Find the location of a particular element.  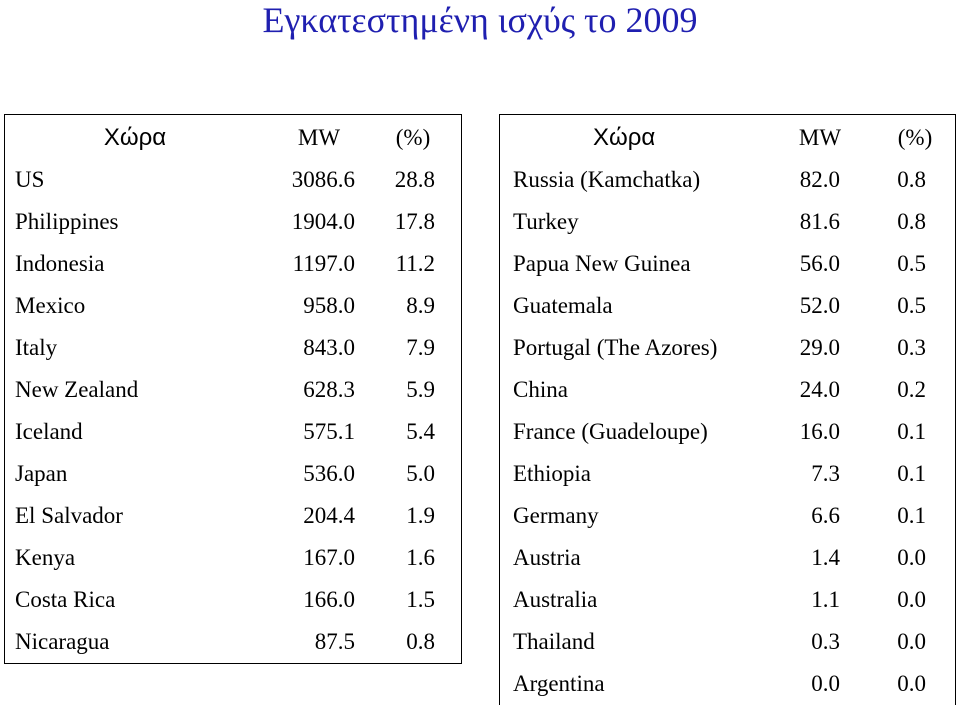

mw-cell: 7.3 is located at coordinates (825, 473).